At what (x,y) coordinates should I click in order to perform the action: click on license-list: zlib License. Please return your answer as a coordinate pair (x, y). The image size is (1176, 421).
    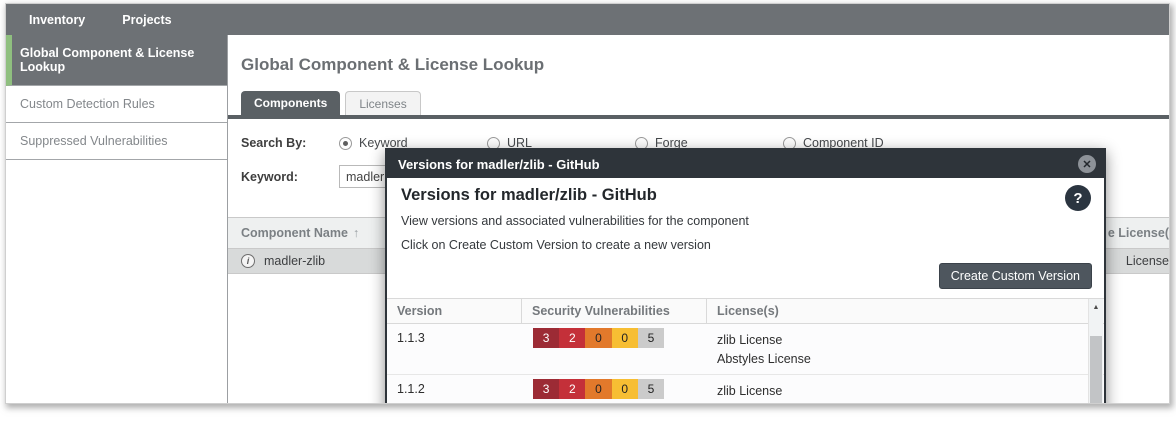
    Looking at the image, I should click on (905, 389).